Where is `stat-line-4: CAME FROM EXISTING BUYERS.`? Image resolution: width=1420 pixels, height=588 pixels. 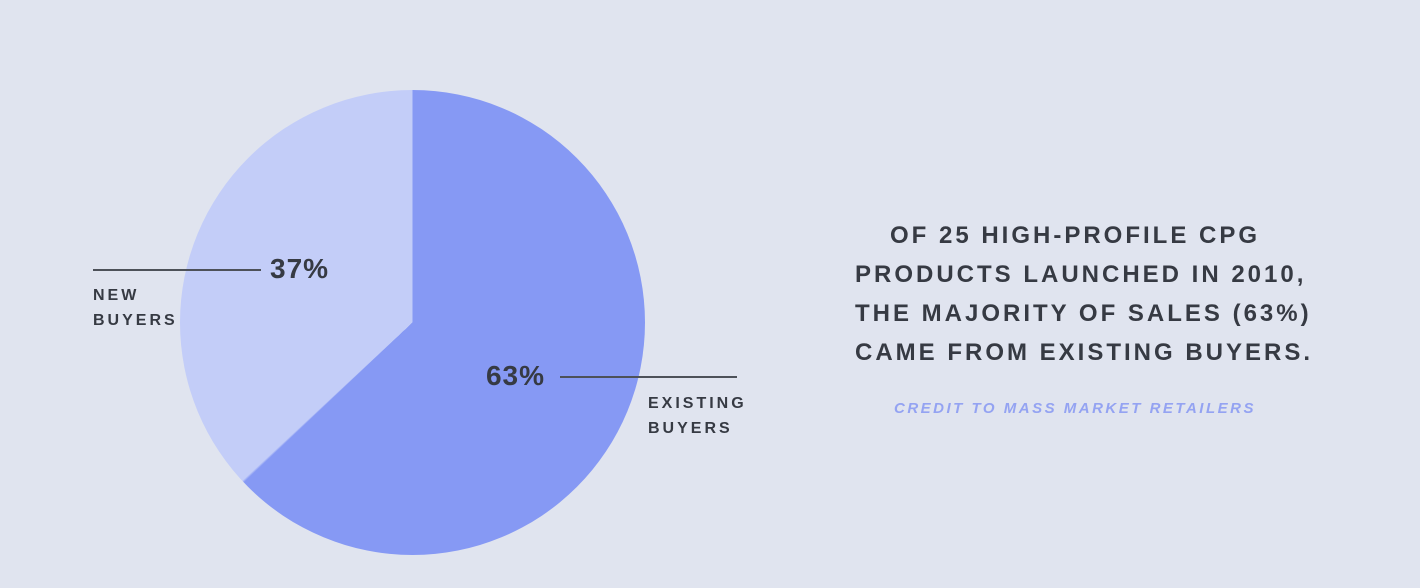 stat-line-4: CAME FROM EXISTING BUYERS. is located at coordinates (1084, 352).